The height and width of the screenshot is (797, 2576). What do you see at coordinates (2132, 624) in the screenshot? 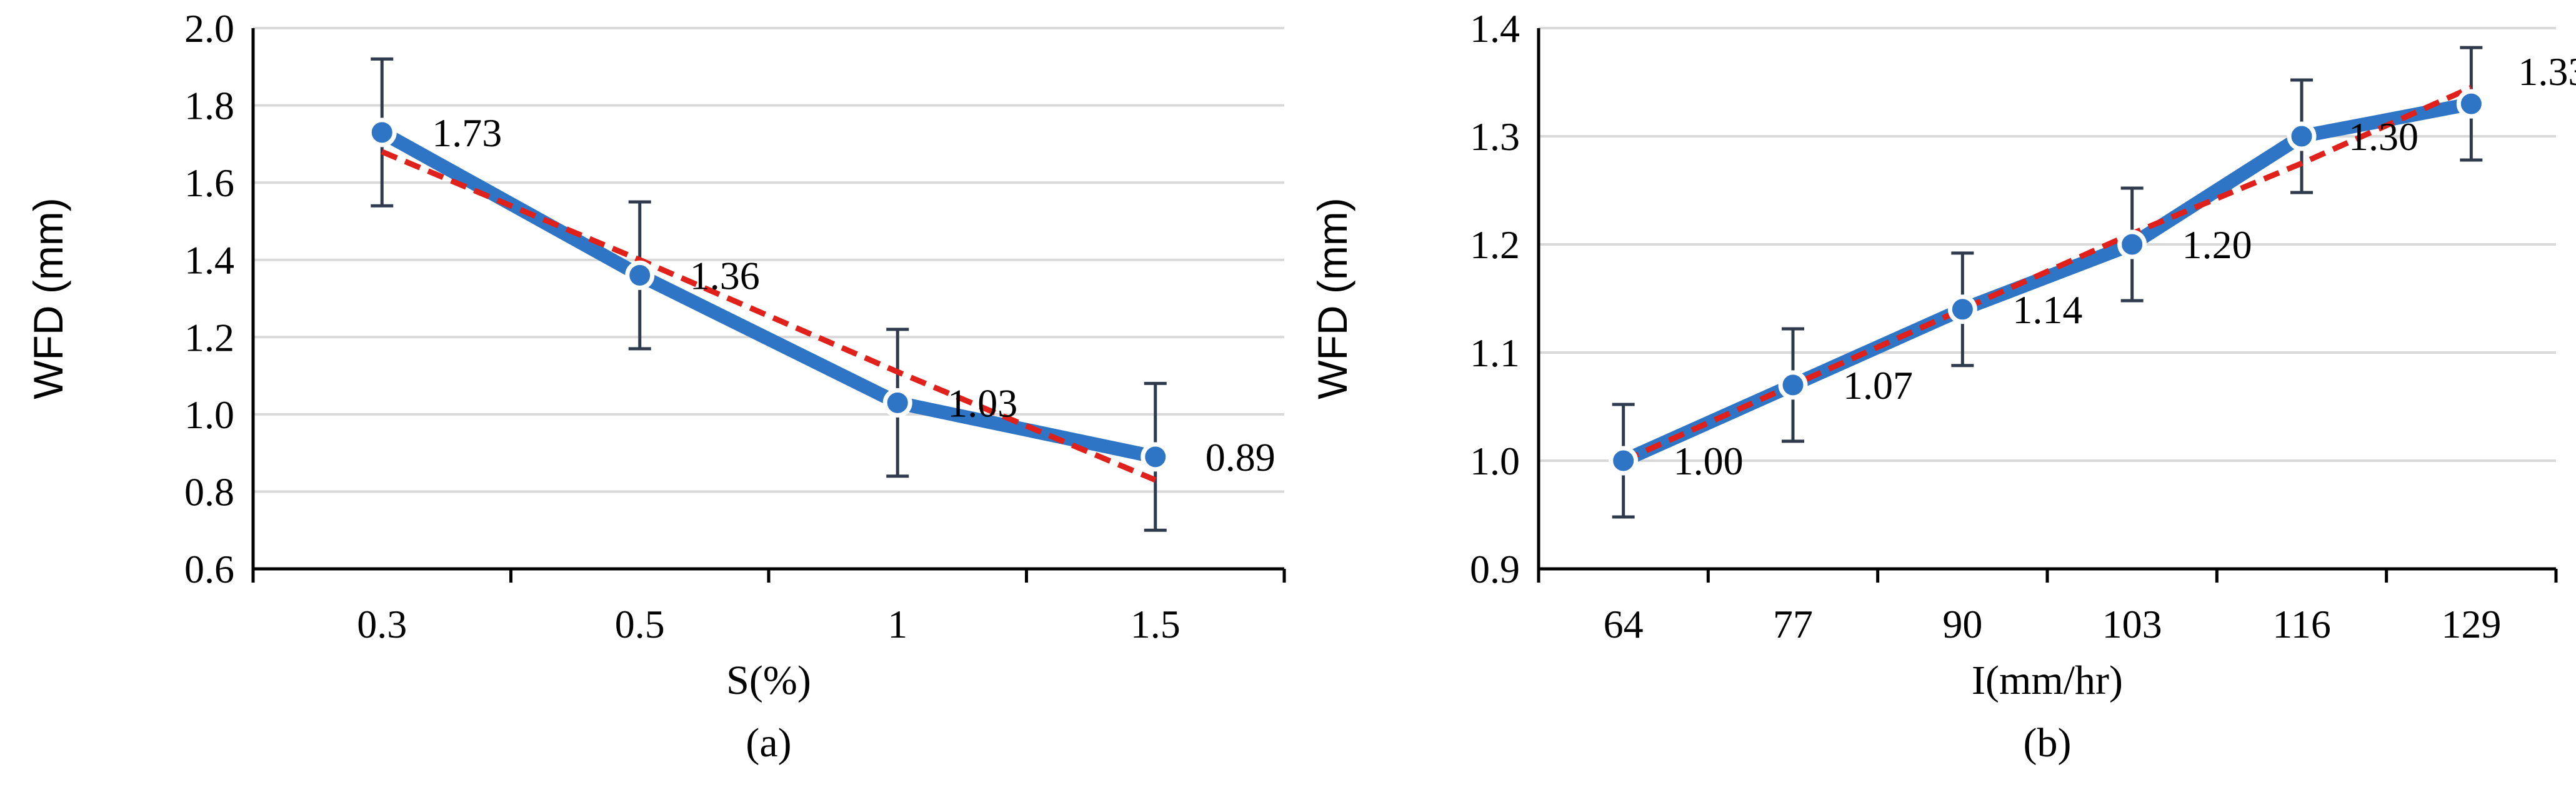
I see `x-tick-label: 103` at bounding box center [2132, 624].